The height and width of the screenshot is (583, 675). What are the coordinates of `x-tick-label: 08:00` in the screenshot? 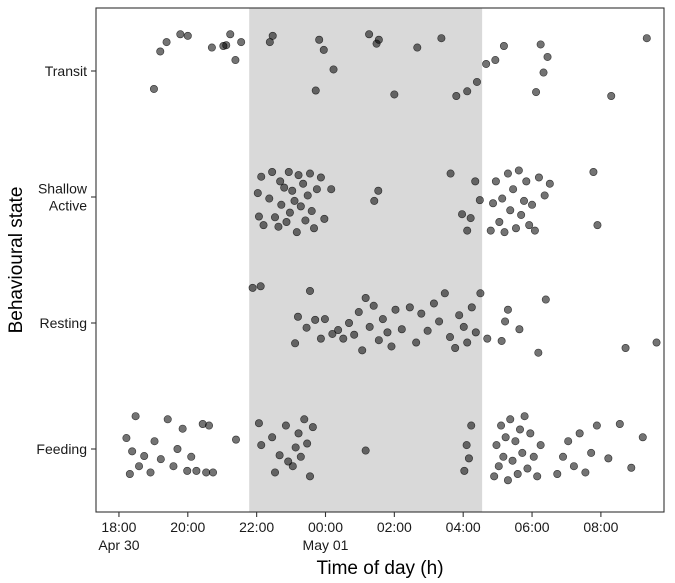 It's located at (600, 527).